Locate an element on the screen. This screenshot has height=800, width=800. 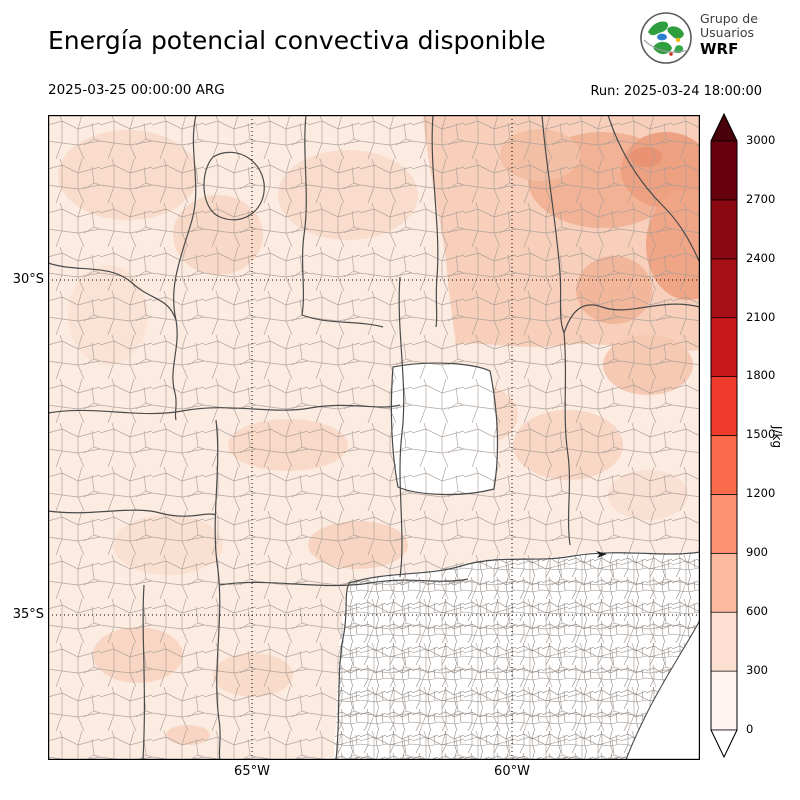
run-time-label: Run: 2025-03-24 18:00:00 is located at coordinates (676, 91).